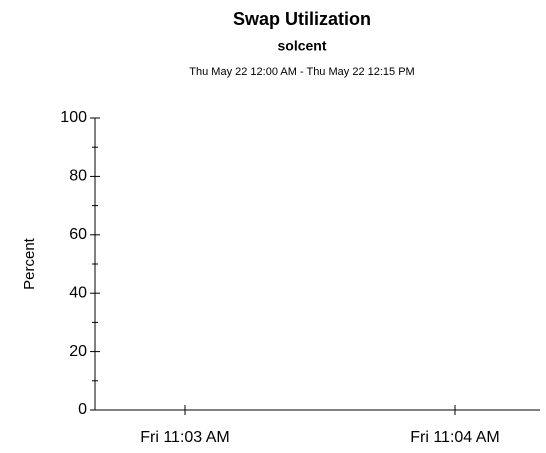 The height and width of the screenshot is (453, 546). Describe the element at coordinates (29, 263) in the screenshot. I see `y-axis-label: Percent` at that location.